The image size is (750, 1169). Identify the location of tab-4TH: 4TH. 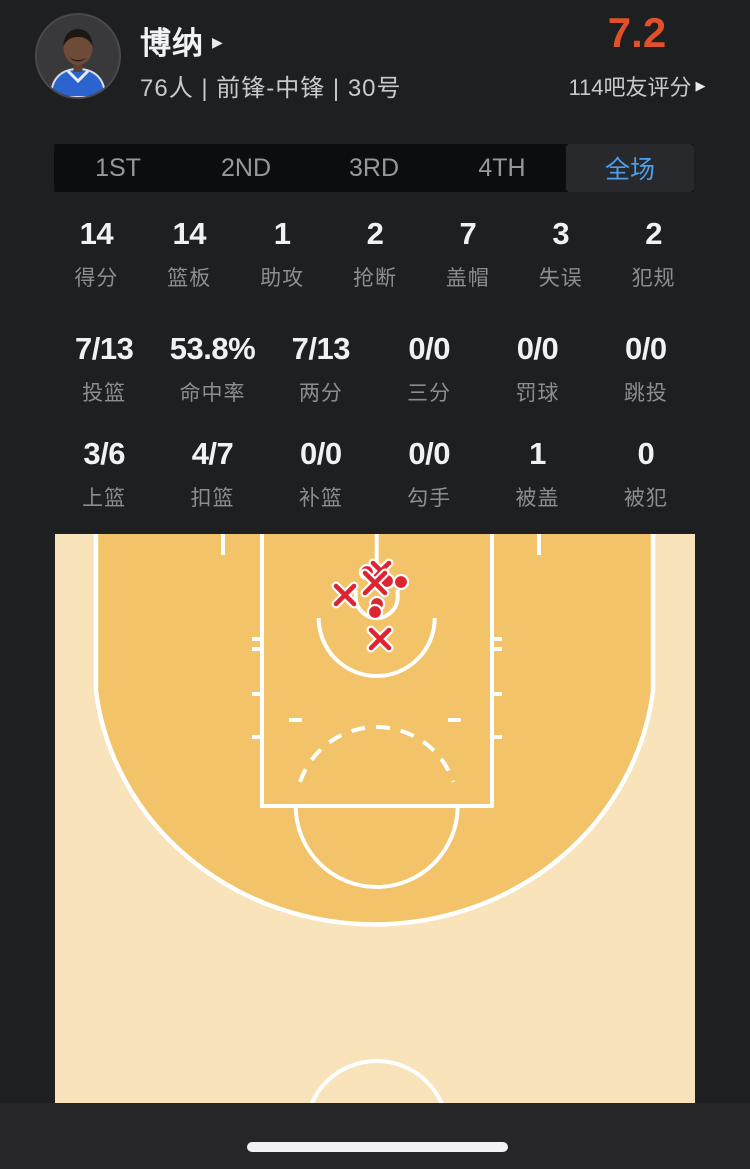
(502, 167).